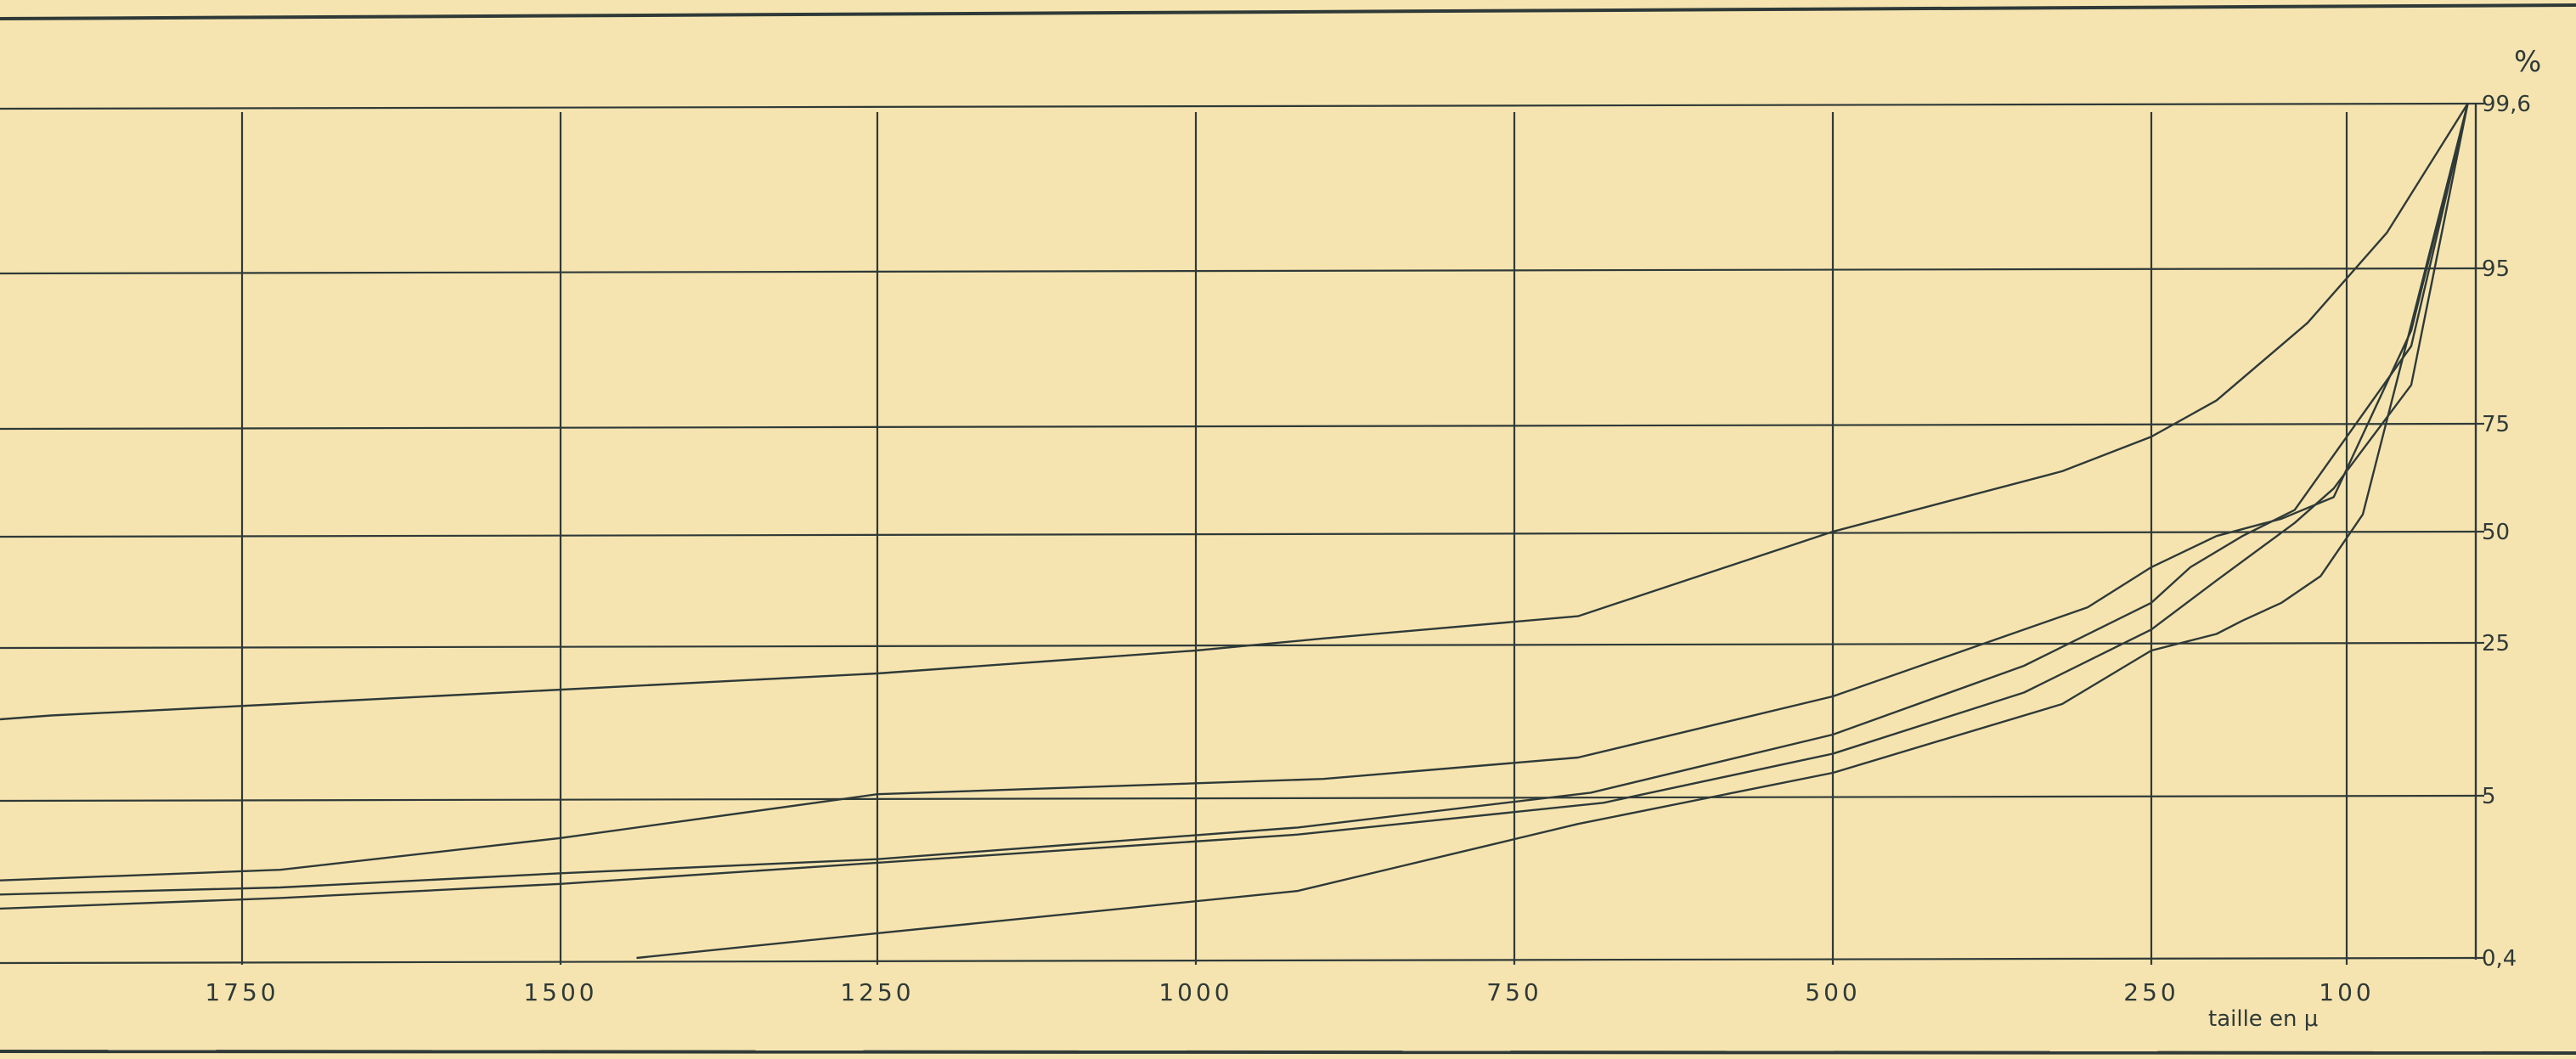  I want to click on y-tick-label-5: 5, so click(2489, 796).